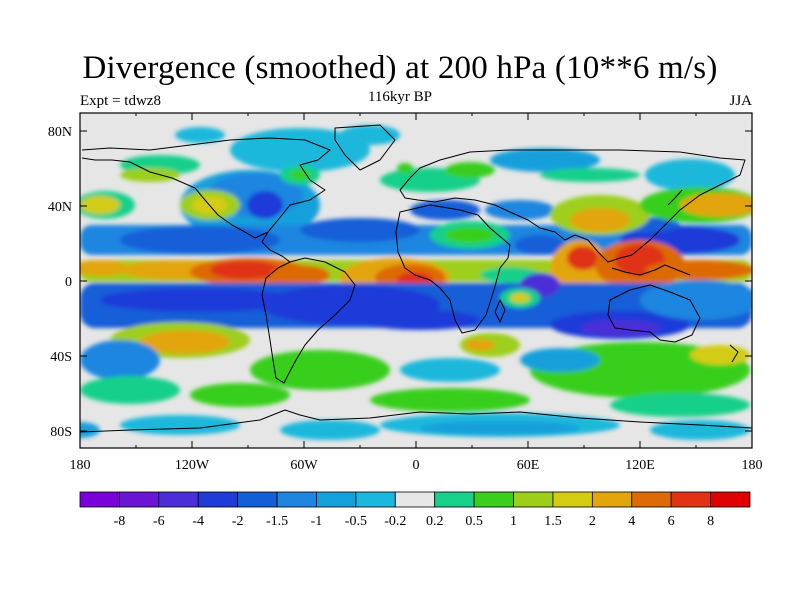 The image size is (800, 600). Describe the element at coordinates (198, 521) in the screenshot. I see `colorbar-label: -4` at that location.